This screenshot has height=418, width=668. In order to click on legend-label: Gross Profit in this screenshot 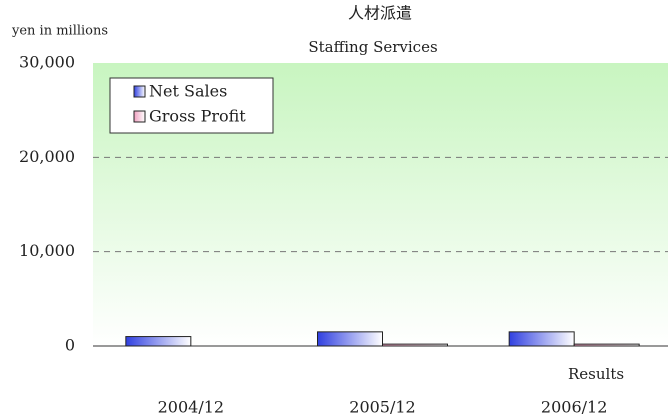, I will do `click(197, 116)`.